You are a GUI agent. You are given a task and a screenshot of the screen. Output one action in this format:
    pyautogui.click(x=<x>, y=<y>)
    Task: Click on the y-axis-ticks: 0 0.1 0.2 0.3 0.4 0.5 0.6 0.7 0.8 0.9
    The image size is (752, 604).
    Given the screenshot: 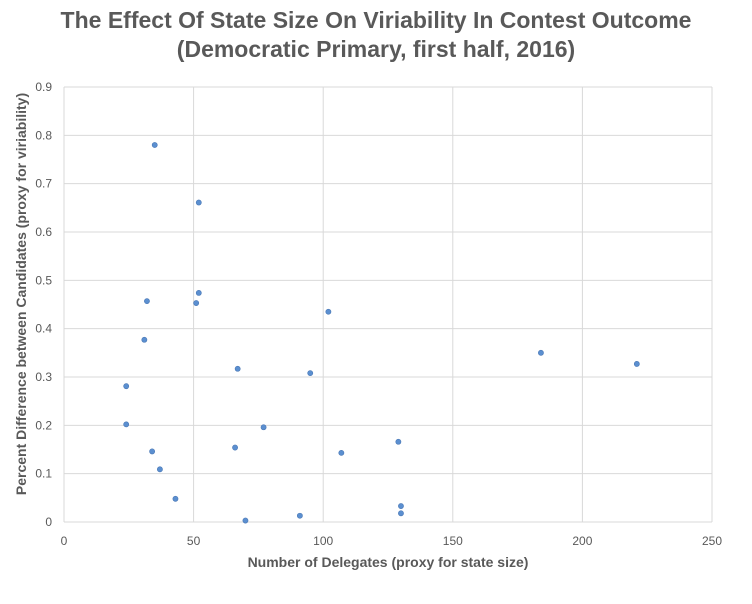 What is the action you would take?
    pyautogui.click(x=43, y=304)
    